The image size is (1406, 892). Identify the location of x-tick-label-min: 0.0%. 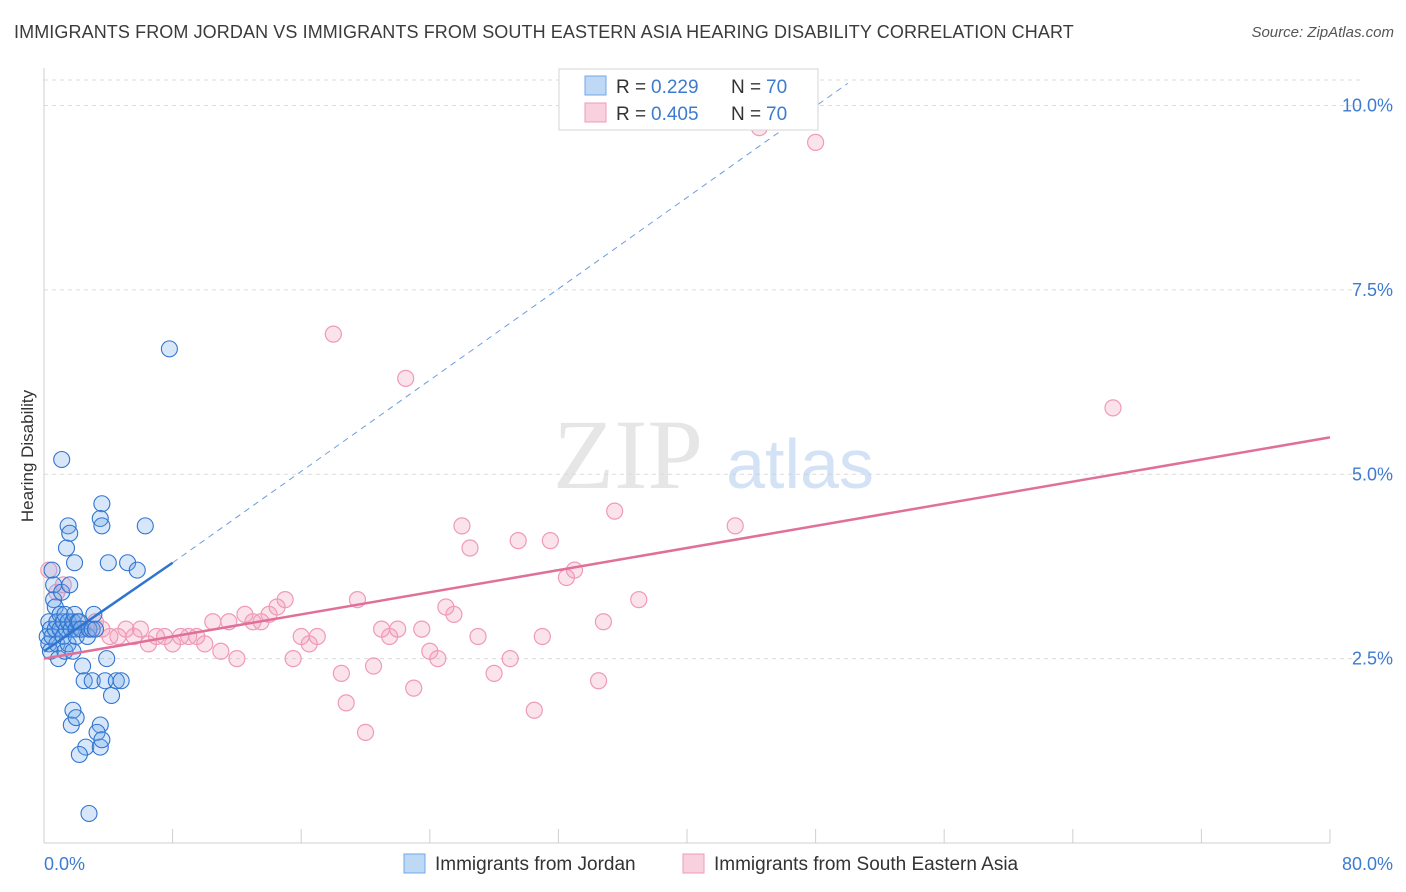
(64, 864).